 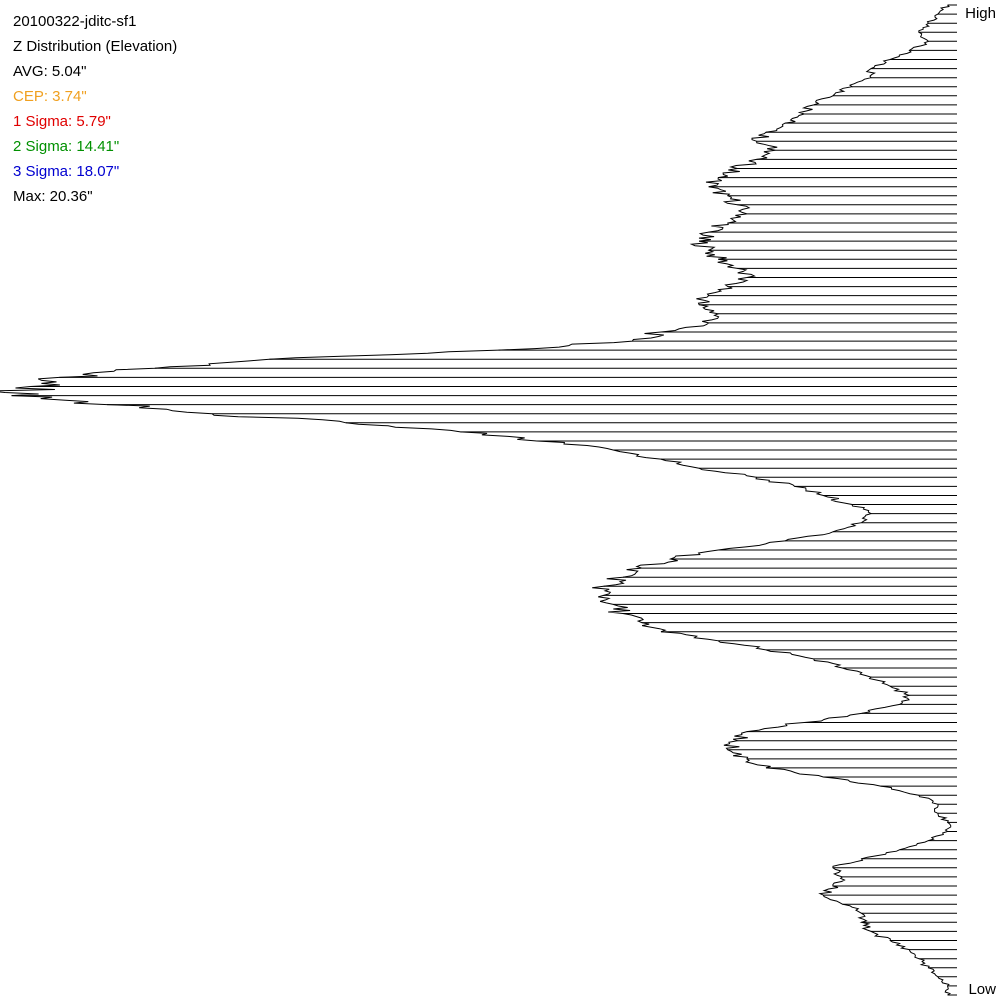 I want to click on stat-3-sigma: 3 Sigma: 18.07", so click(x=66, y=171).